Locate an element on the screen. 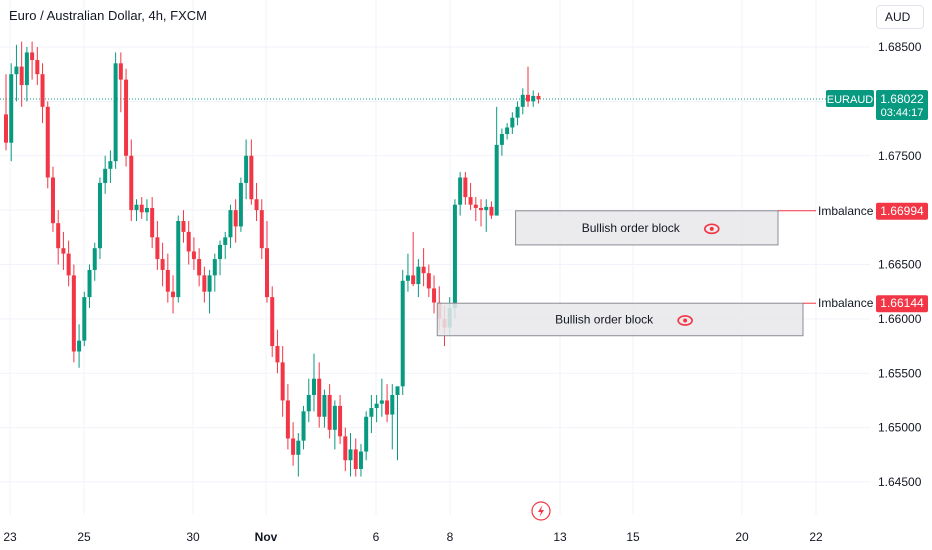  order-block-box is located at coordinates (647, 228).